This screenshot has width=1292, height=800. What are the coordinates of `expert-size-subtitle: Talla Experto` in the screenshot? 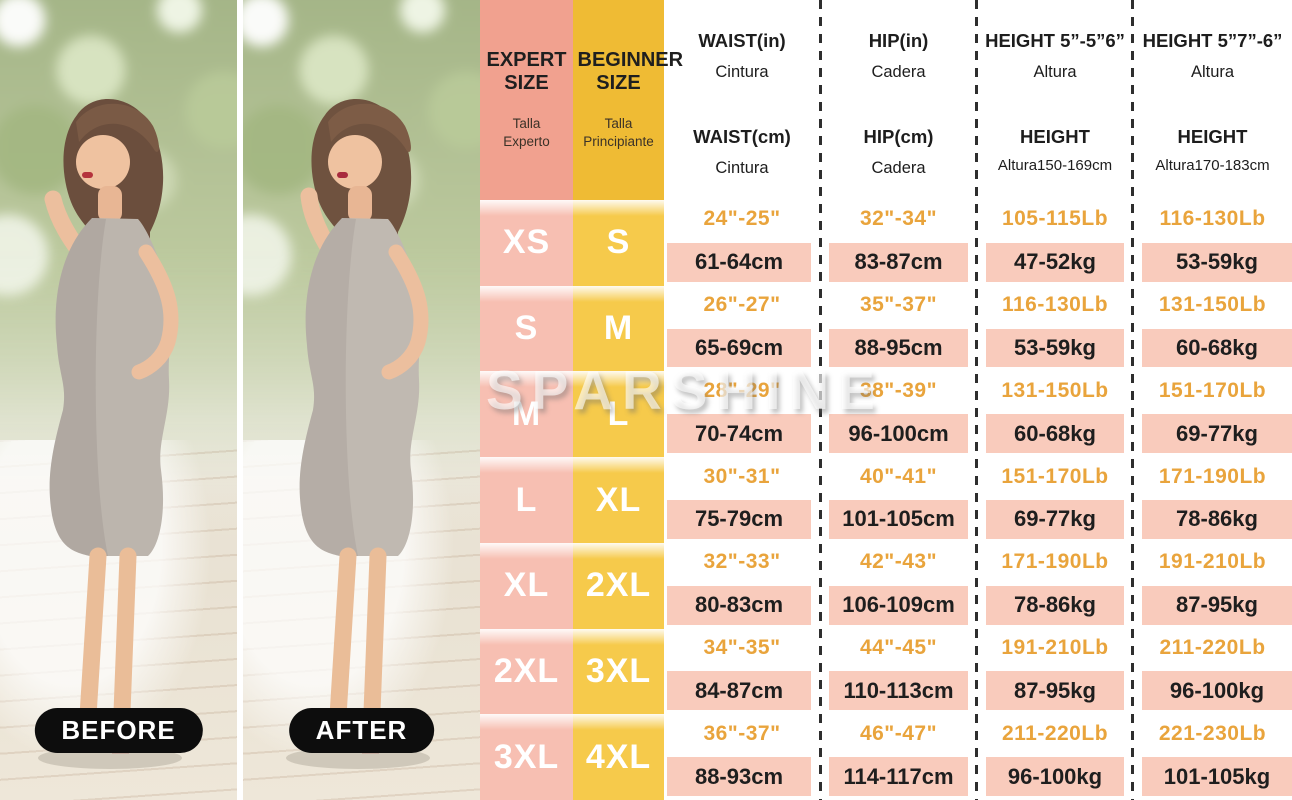 It's located at (526, 132).